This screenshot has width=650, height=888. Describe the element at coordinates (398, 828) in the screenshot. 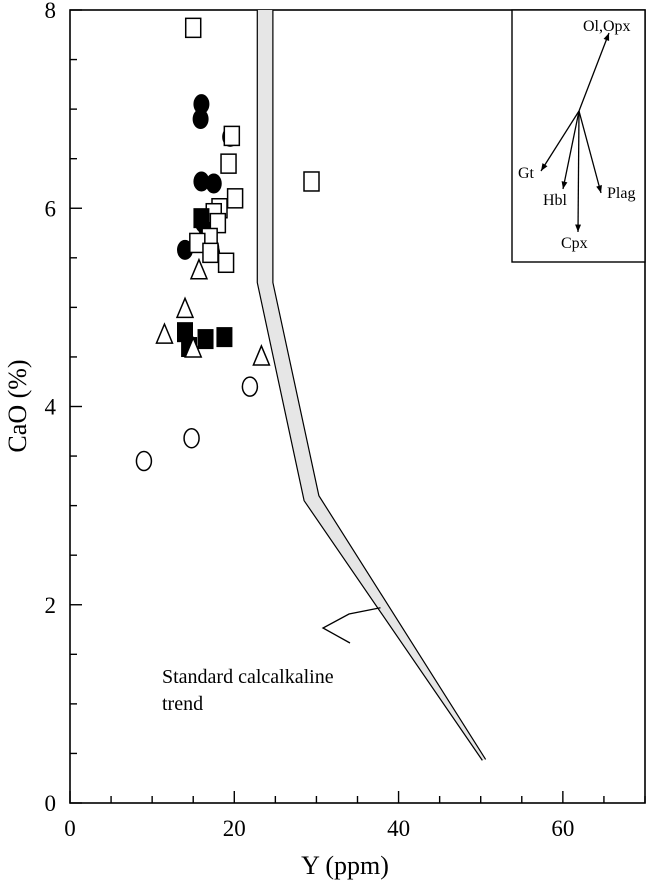

I see `x-tick-label: 40` at that location.